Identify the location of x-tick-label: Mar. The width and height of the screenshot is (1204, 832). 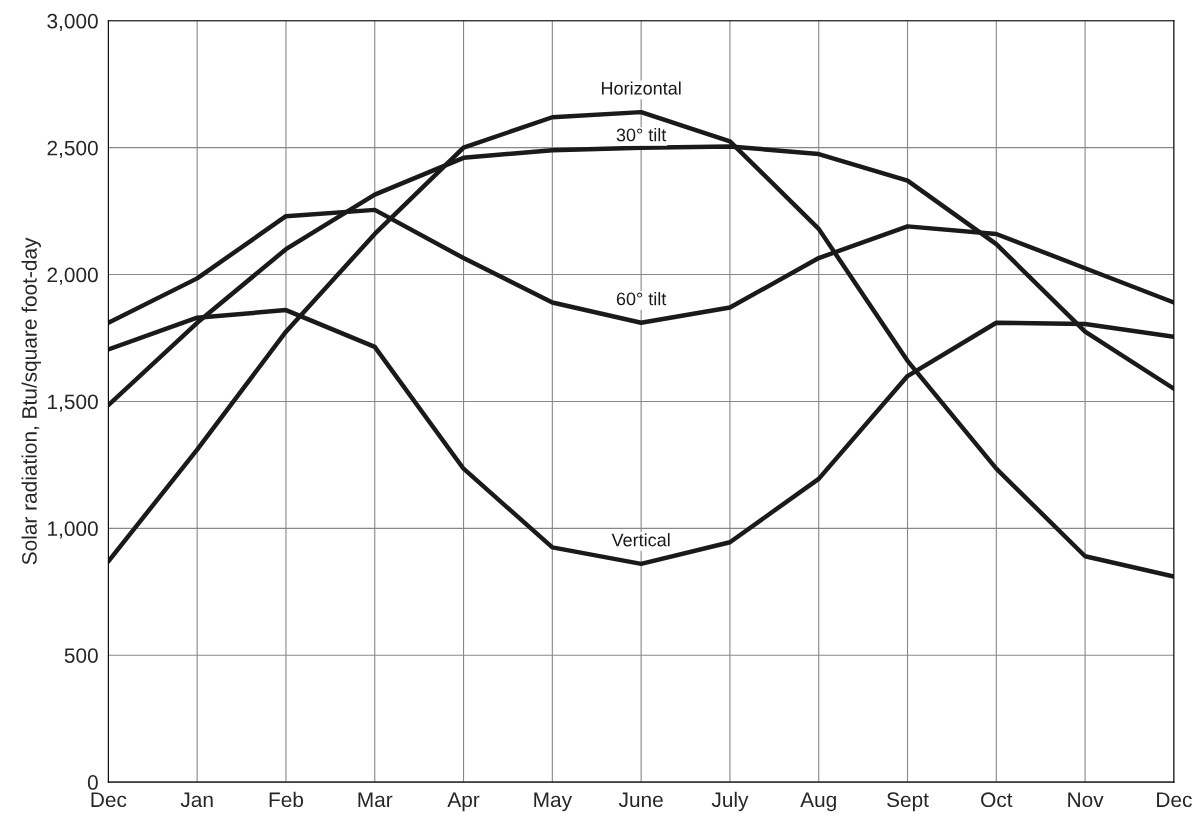
(375, 800).